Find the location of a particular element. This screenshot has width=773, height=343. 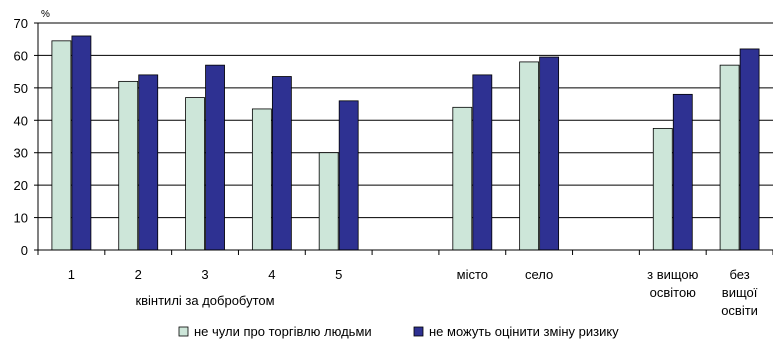

x-tick-label: без is located at coordinates (739, 274).